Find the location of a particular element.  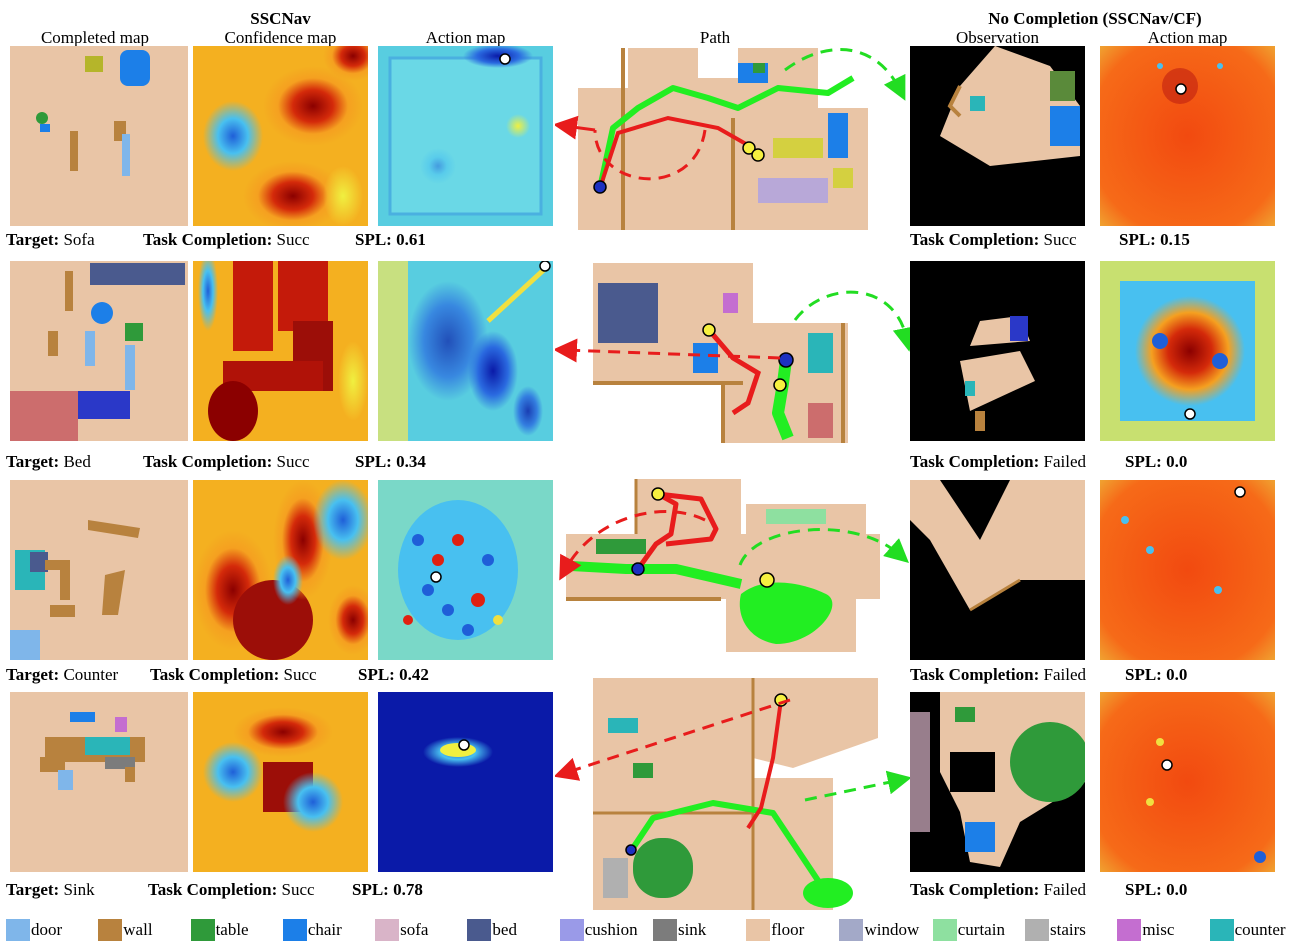

legend-item-window: window is located at coordinates (885, 930).